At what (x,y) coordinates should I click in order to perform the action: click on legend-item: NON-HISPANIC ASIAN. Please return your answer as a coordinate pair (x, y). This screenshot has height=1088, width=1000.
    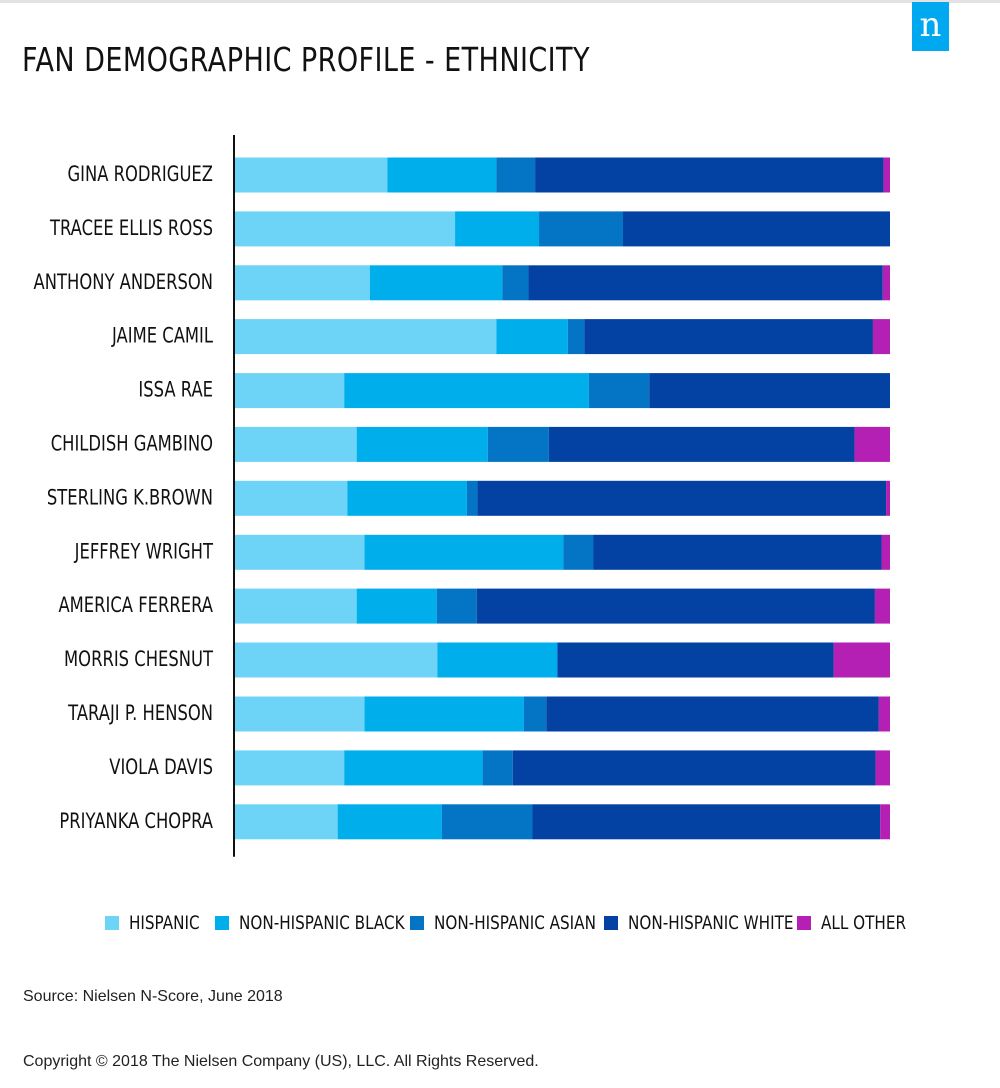
    Looking at the image, I should click on (523, 923).